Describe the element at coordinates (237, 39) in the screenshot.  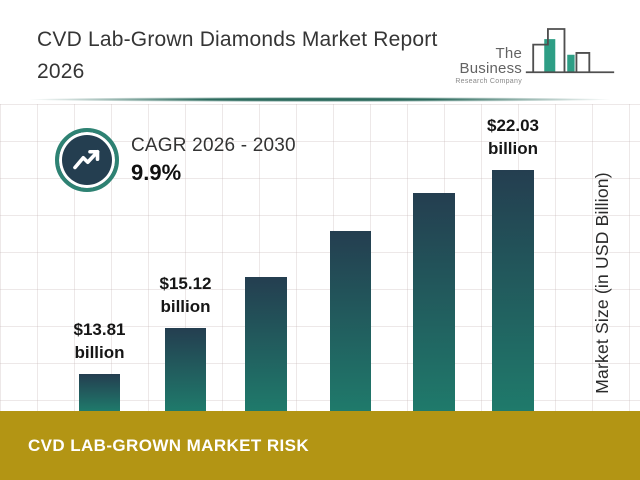
I see `page-title-line1: CVD Lab-Grown Diamonds Market Report` at that location.